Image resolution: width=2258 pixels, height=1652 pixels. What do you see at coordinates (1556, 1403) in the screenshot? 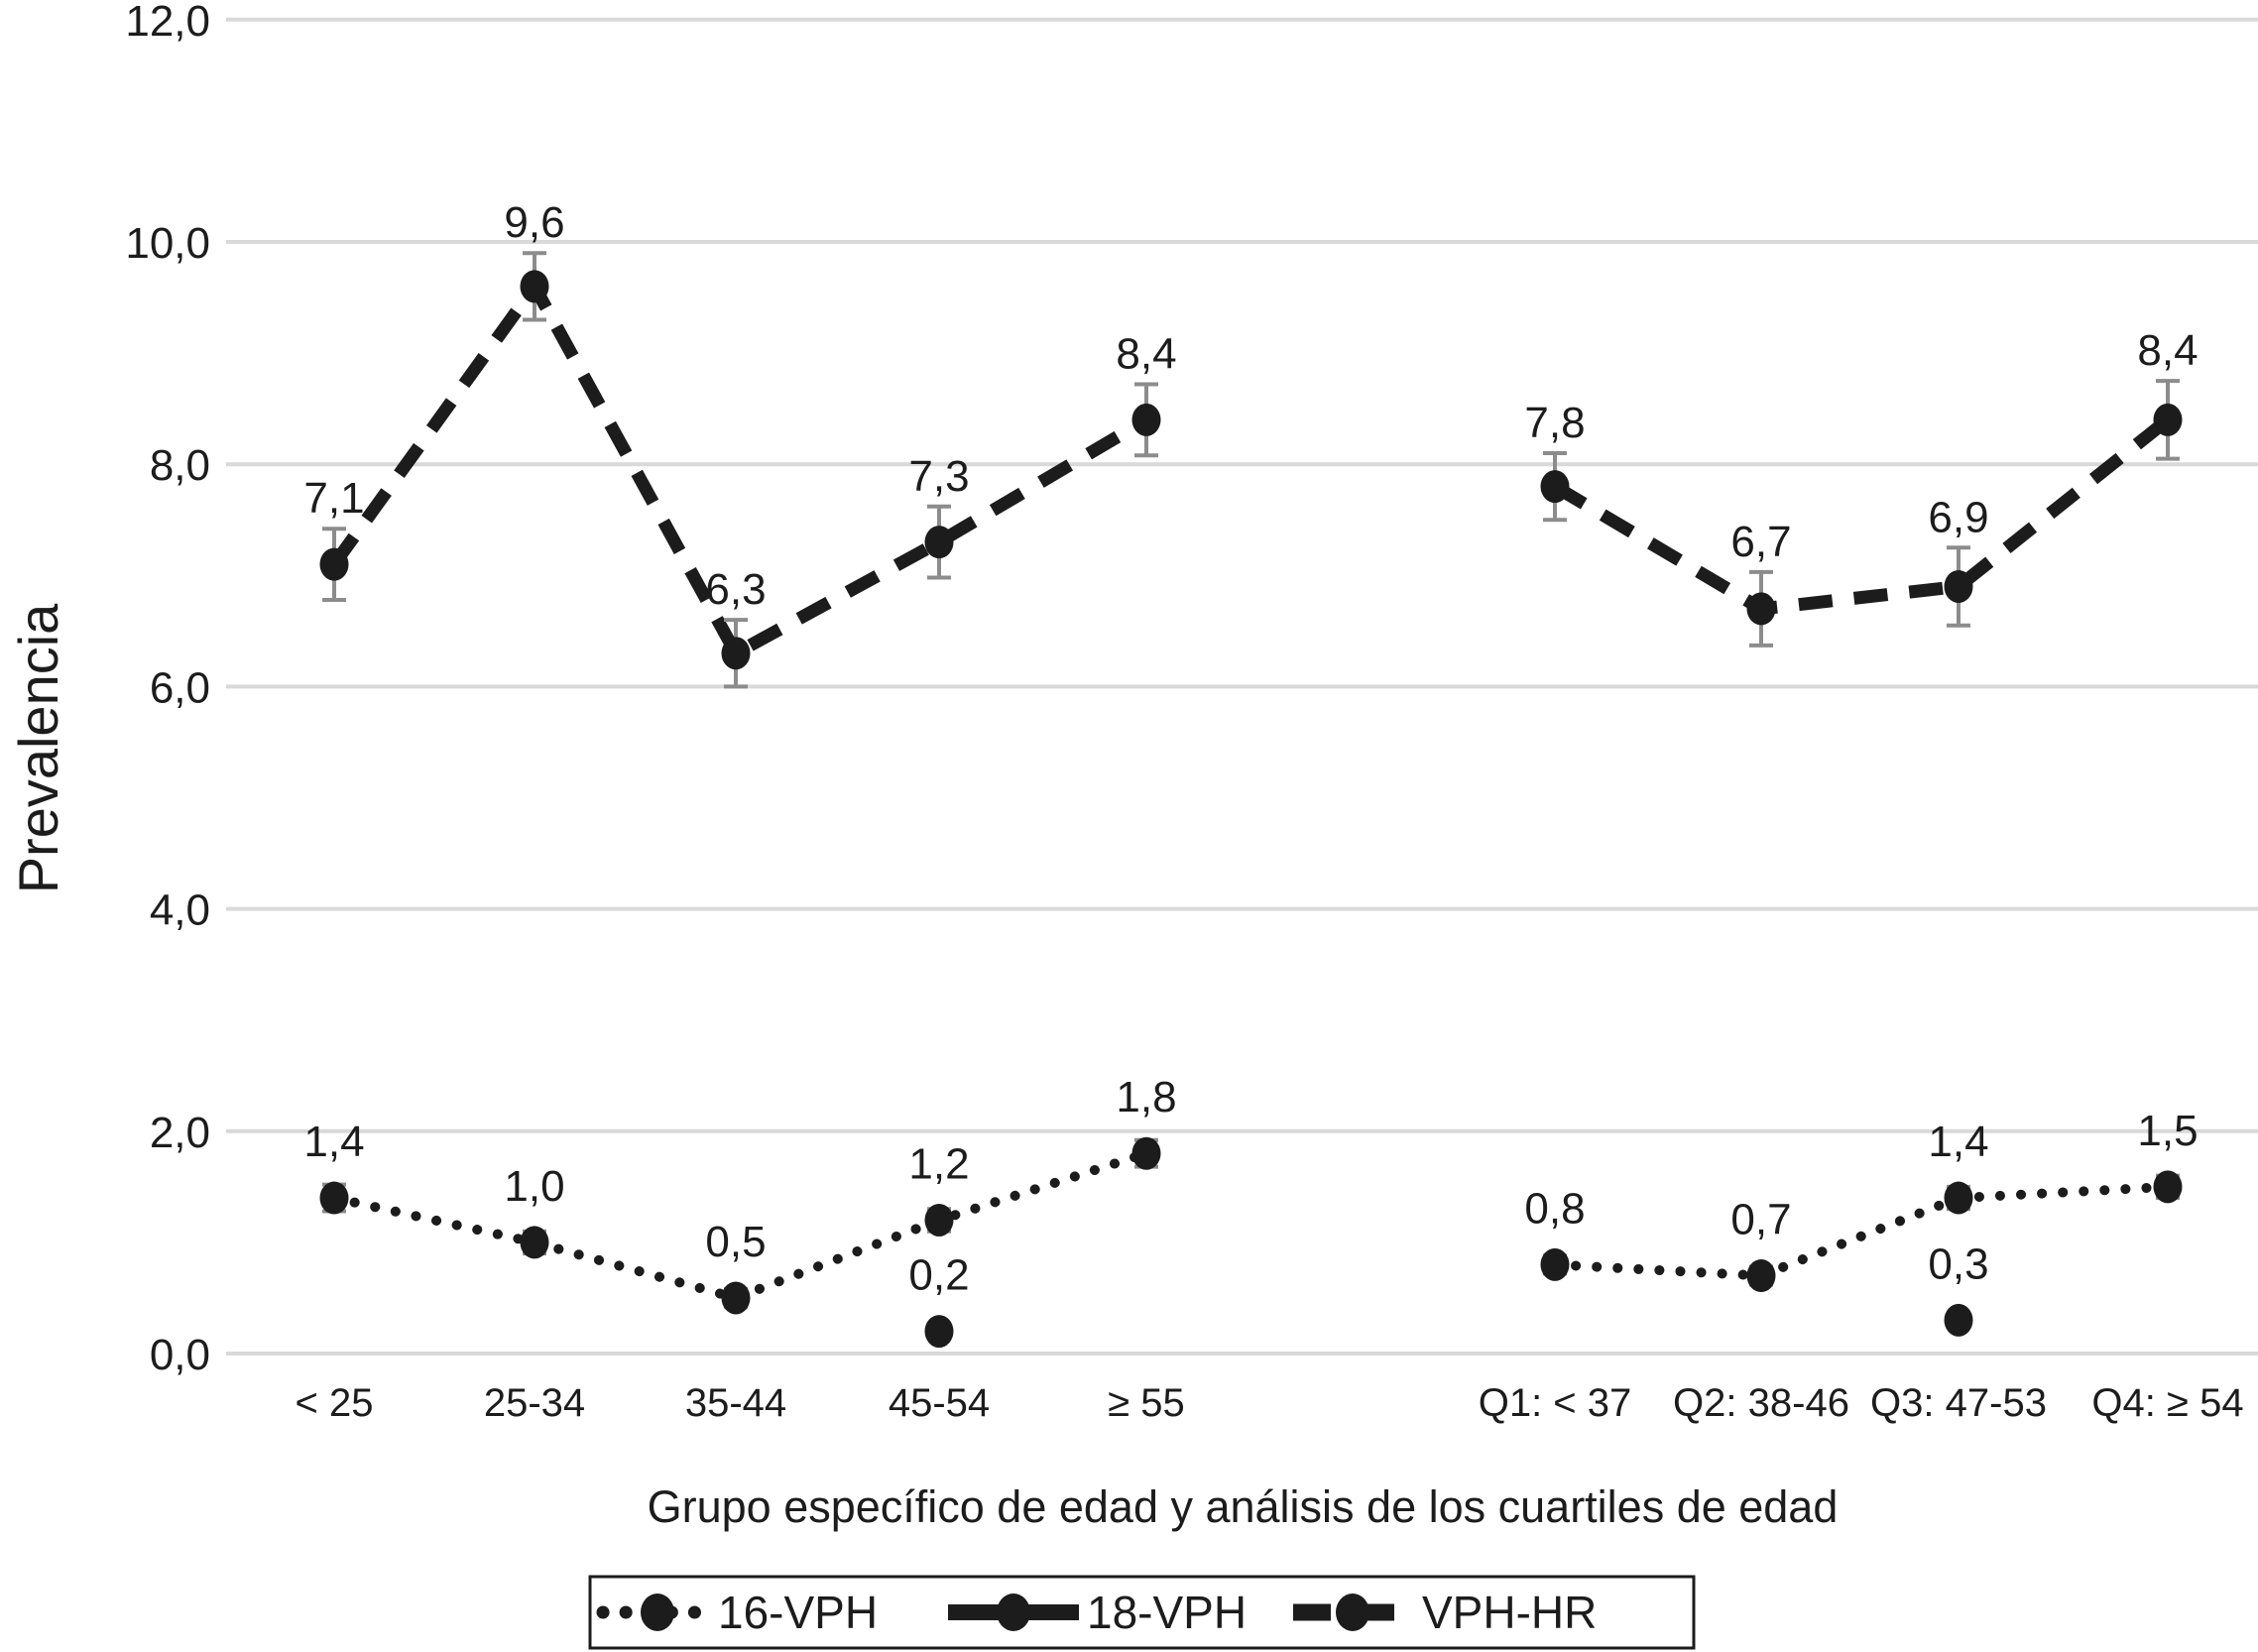
I see `x-tick-label: Q1: < 37` at bounding box center [1556, 1403].